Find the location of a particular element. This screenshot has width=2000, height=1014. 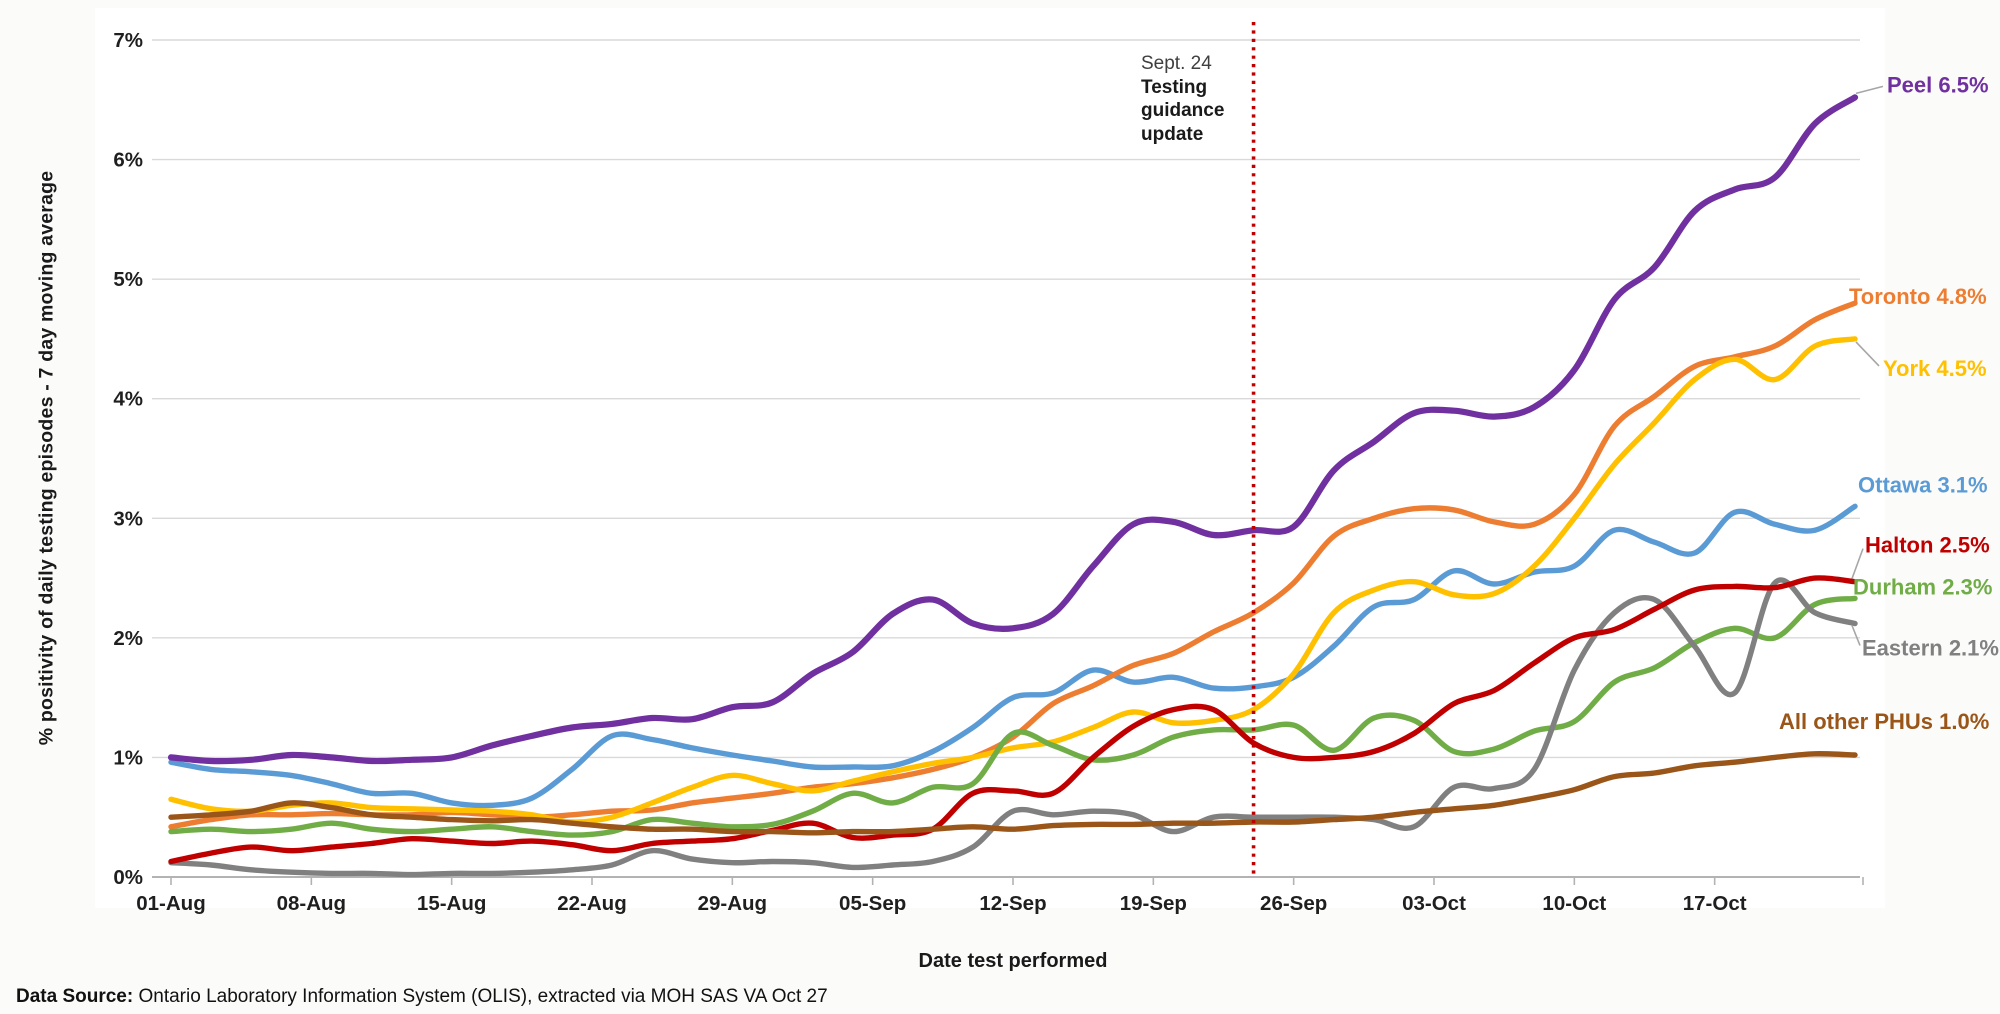

y-tick-label: 5% is located at coordinates (128, 279).